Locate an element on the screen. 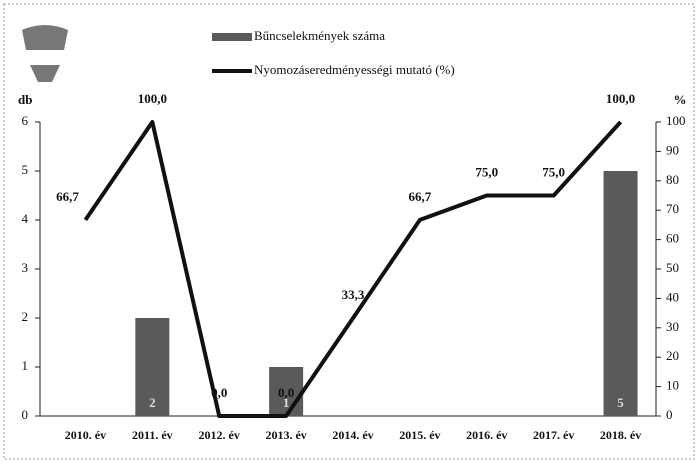  y2-tick-label: 70 is located at coordinates (672, 208).